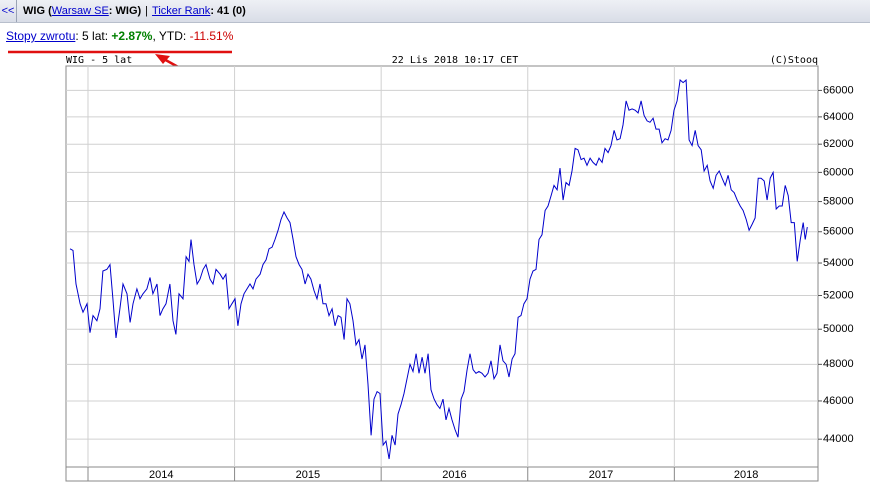  I want to click on exchange-link: Warsaw SE, so click(80, 11).